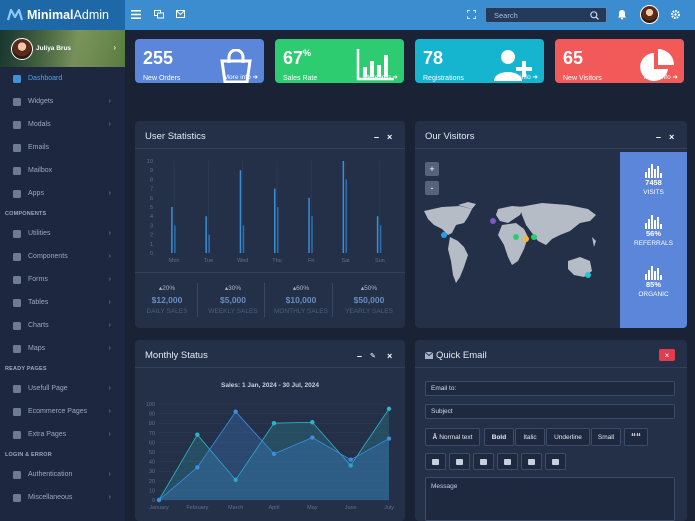  I want to click on email-to-field: Email to:, so click(550, 388).